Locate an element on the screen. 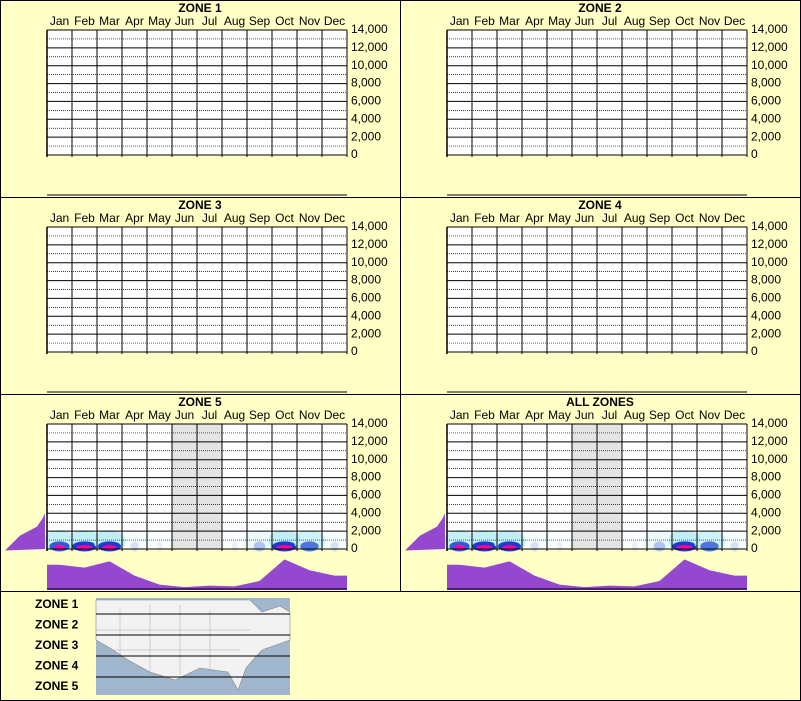 The width and height of the screenshot is (801, 701). chart-title: ZONE 4 is located at coordinates (600, 205).